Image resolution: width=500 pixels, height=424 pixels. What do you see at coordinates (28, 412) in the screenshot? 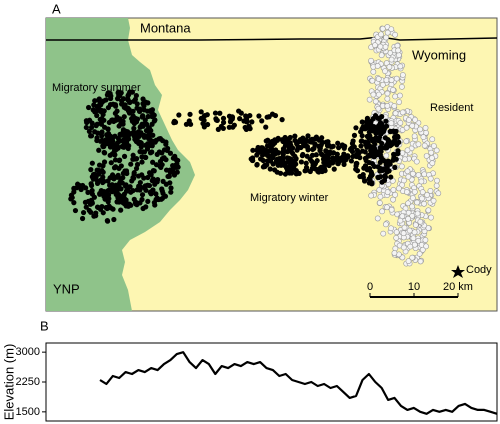
I see `y-tick-label: 1500` at bounding box center [28, 412].